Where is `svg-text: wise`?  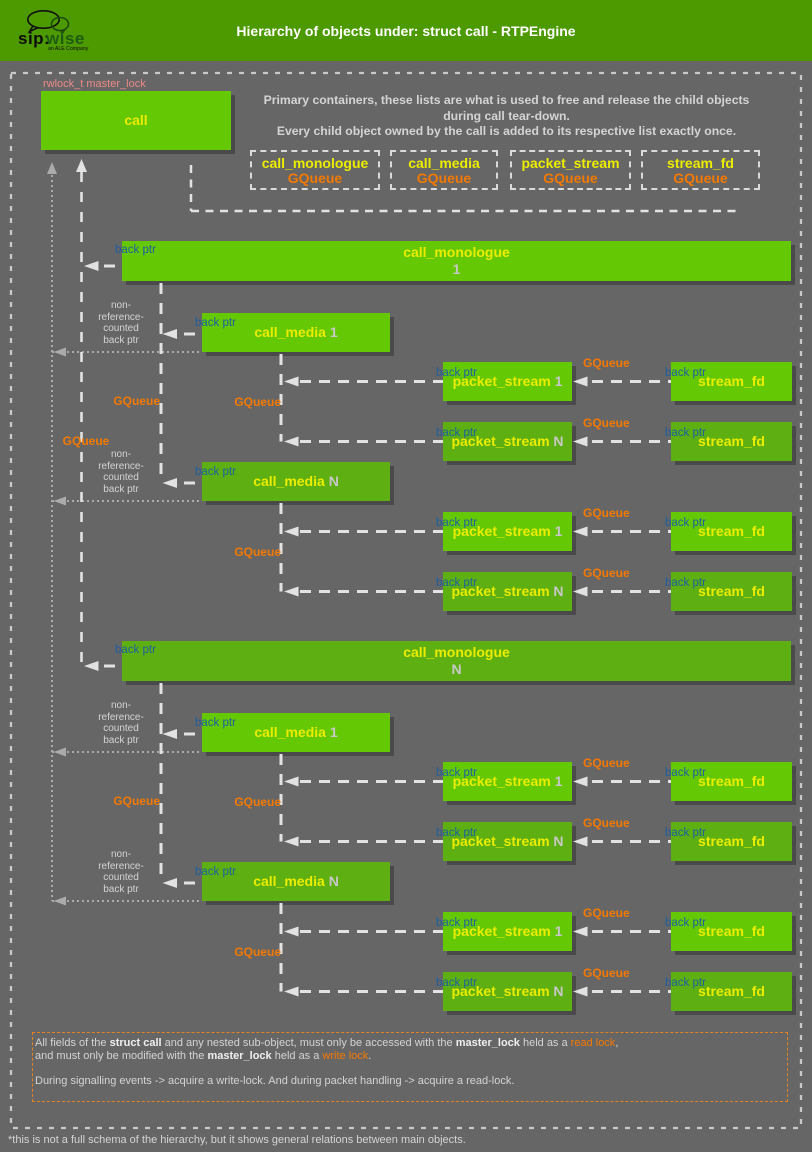
svg-text: wise is located at coordinates (65, 38).